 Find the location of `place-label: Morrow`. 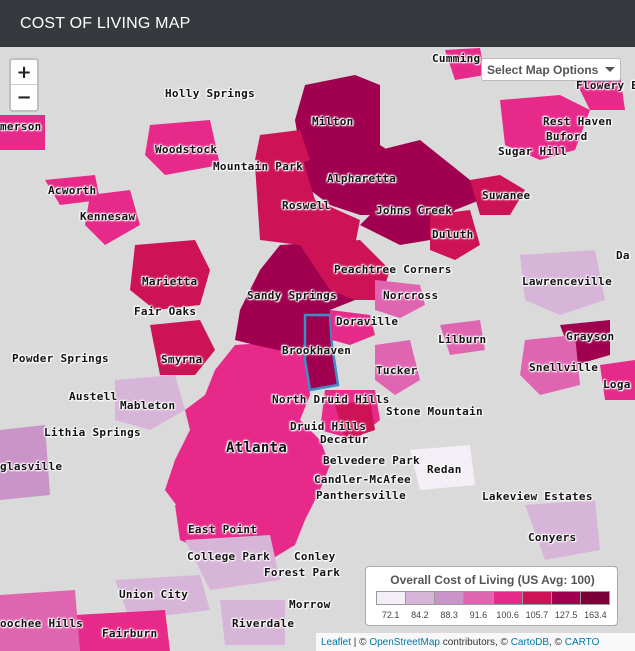

place-label: Morrow is located at coordinates (310, 604).